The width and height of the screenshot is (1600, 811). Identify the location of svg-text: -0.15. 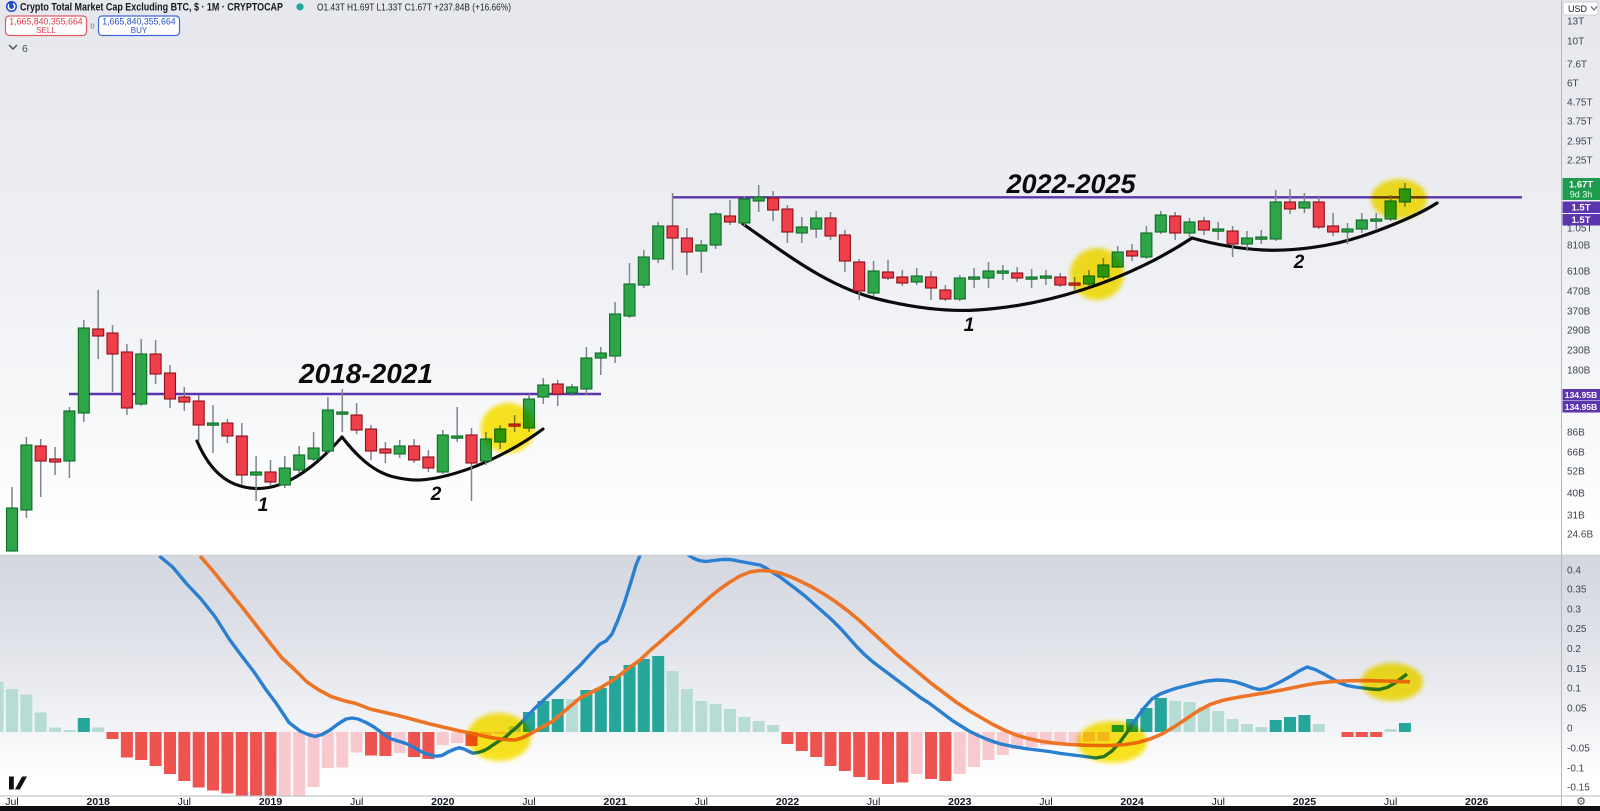
(1578, 788).